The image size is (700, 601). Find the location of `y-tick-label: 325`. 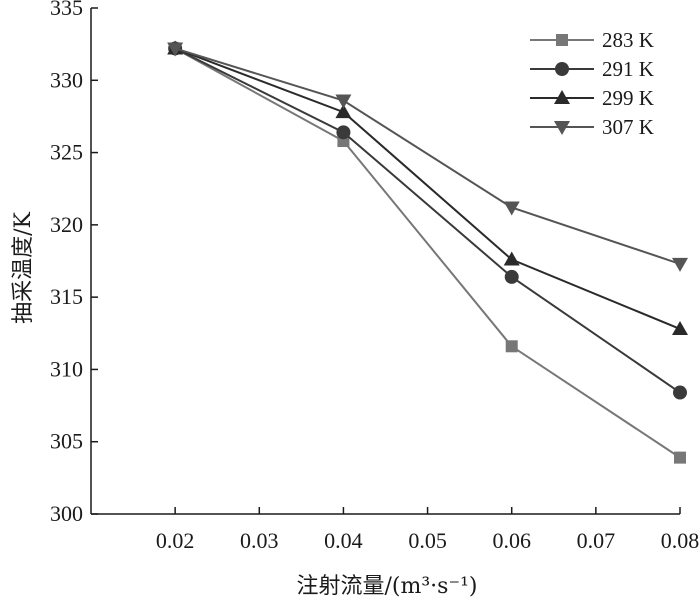

y-tick-label: 325 is located at coordinates (66, 152).